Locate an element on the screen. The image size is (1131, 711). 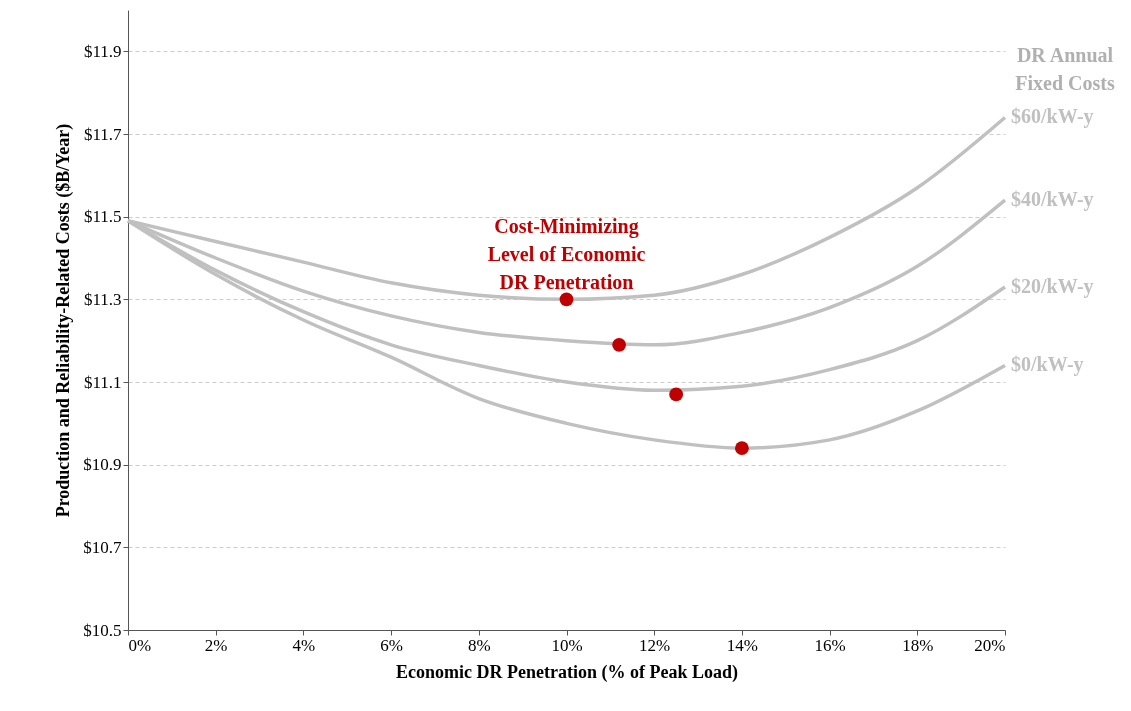
x-tick-label: 16% is located at coordinates (830, 645).